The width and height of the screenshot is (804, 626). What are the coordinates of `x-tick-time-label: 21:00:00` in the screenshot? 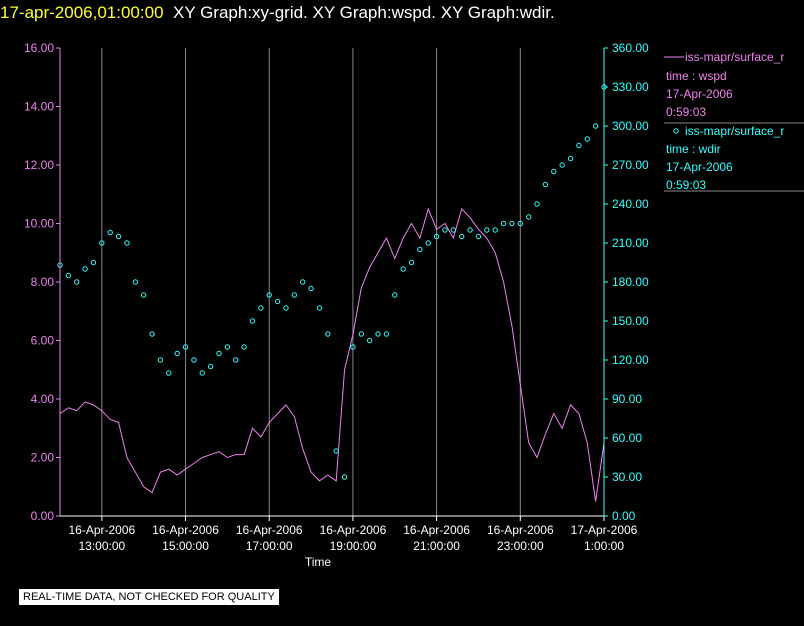 It's located at (436, 546).